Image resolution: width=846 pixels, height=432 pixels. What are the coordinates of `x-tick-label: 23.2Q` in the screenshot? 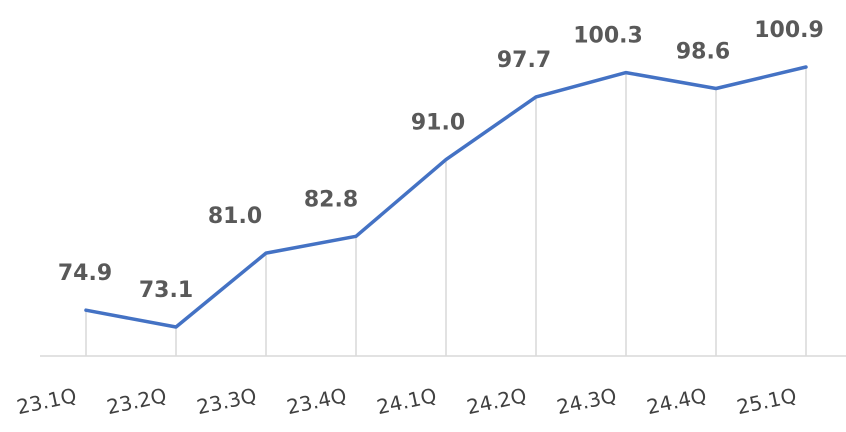 It's located at (137, 401).